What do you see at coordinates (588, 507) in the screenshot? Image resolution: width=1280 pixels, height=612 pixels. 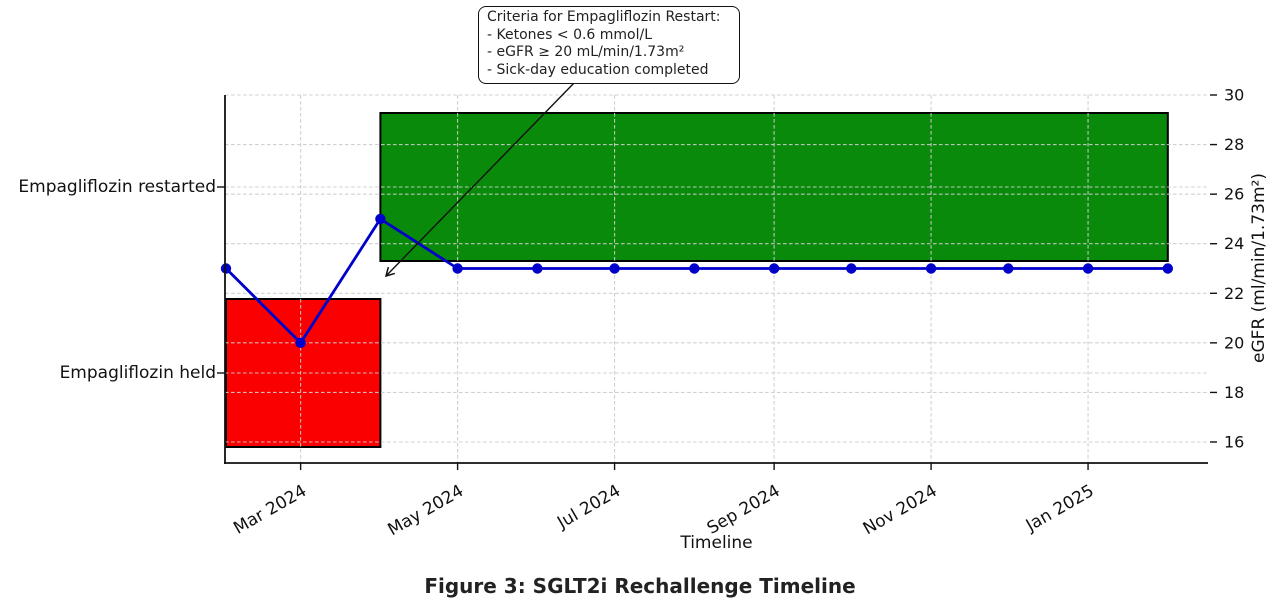 I see `x-tick-label: Jul 2024` at bounding box center [588, 507].